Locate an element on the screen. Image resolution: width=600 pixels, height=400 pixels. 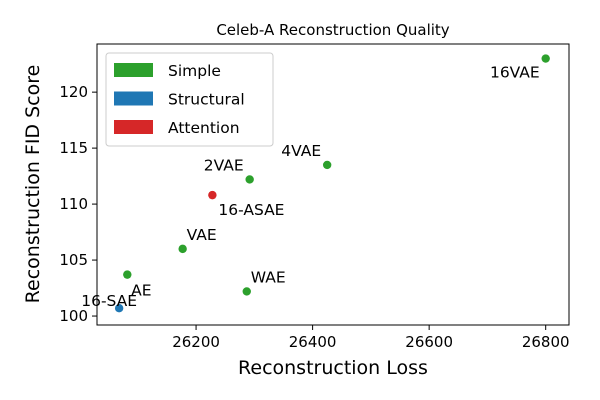
legend-label-structural: Structural is located at coordinates (206, 100).